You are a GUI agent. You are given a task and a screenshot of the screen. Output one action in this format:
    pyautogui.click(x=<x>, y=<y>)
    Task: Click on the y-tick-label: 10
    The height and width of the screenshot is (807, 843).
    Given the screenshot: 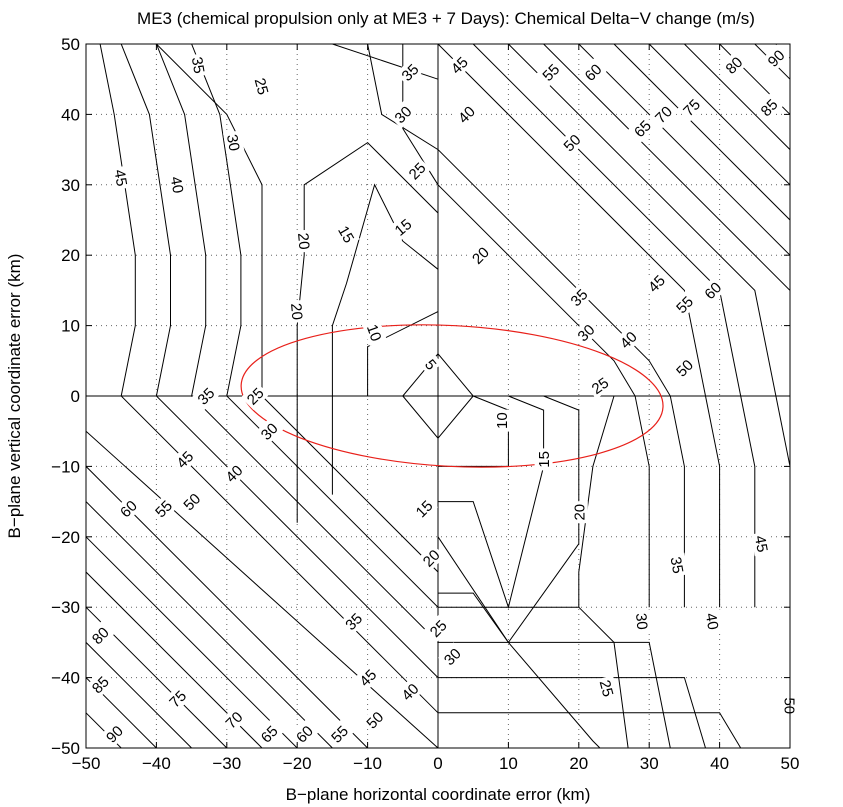 What is the action you would take?
    pyautogui.click(x=70, y=326)
    